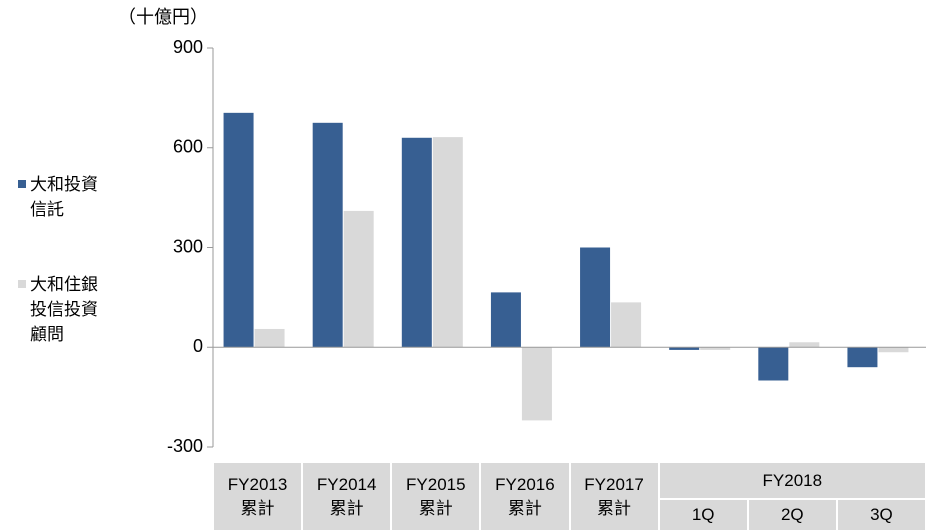  I want to click on y-tick-label: 300, so click(188, 246).